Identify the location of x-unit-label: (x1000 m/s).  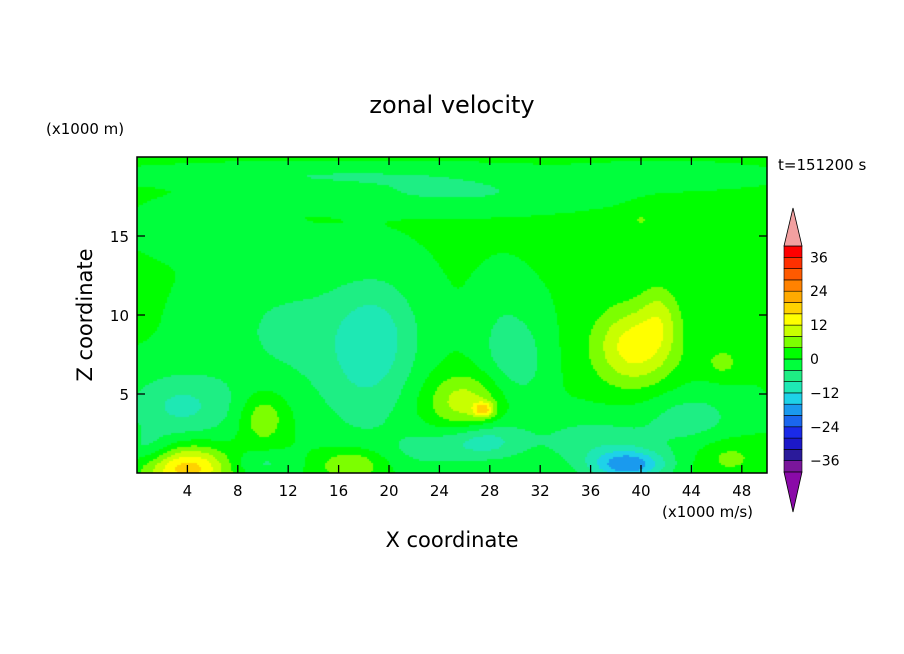
(707, 512).